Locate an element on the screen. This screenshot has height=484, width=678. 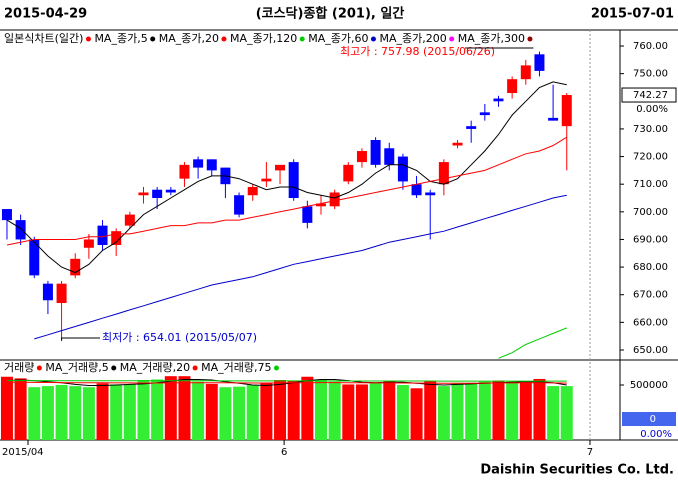
legend-label: MA_거래량,75 is located at coordinates (236, 367).